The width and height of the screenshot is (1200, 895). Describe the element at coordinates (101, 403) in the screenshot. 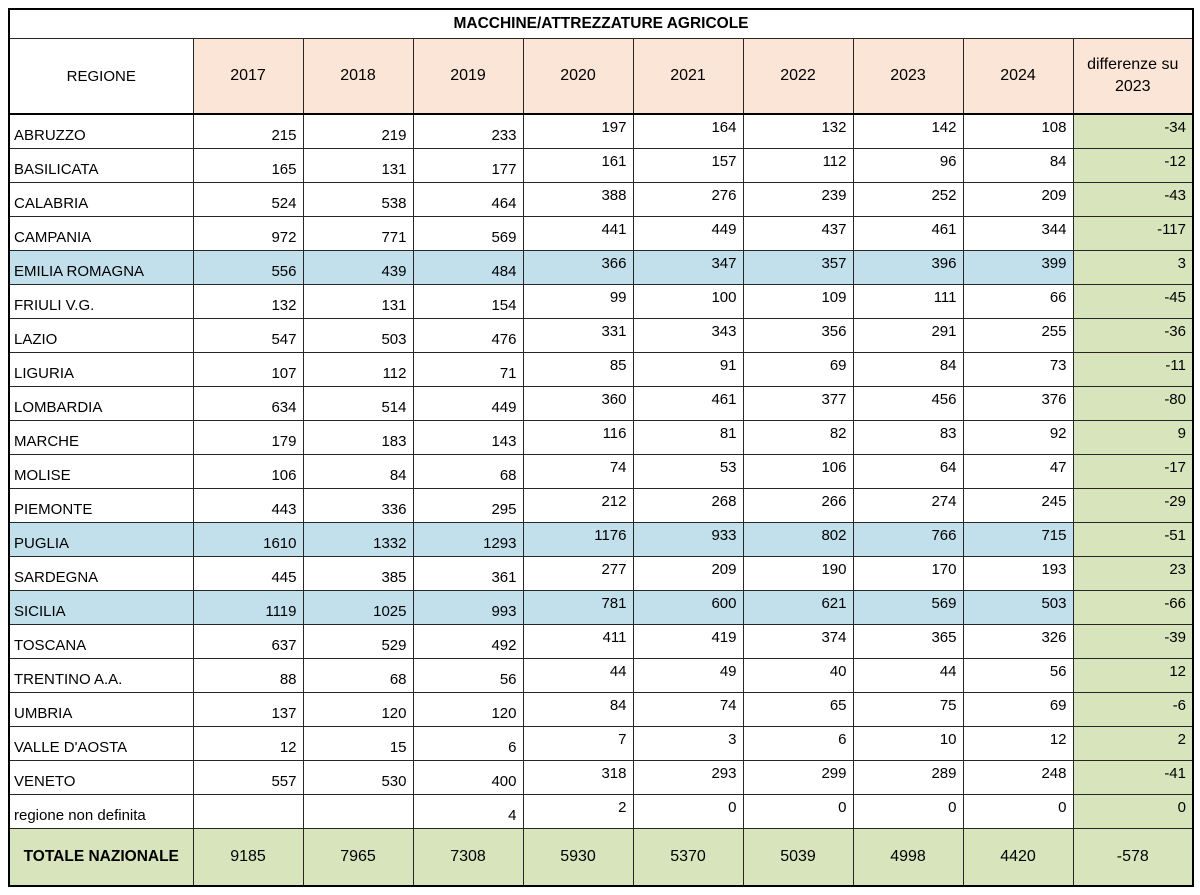

I see `cell-region: LOMBARDIA` at that location.